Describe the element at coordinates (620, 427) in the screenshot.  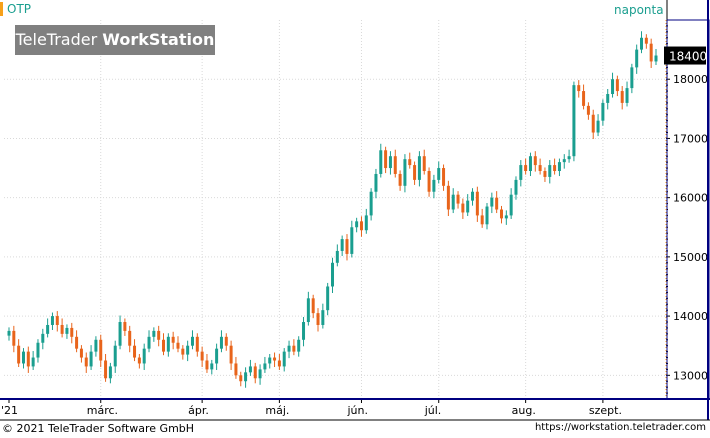
I see `source-url: https://workstation.teletrader.com` at that location.